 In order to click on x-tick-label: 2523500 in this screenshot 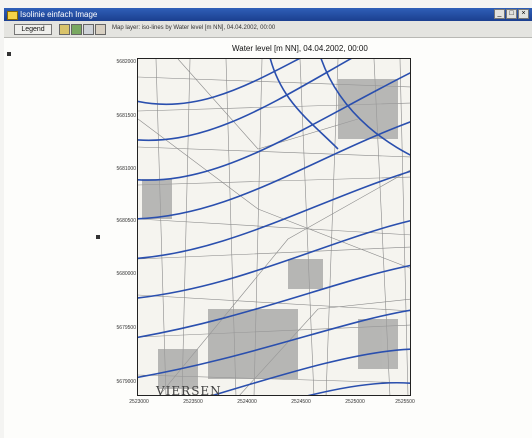, I will do `click(193, 402)`.